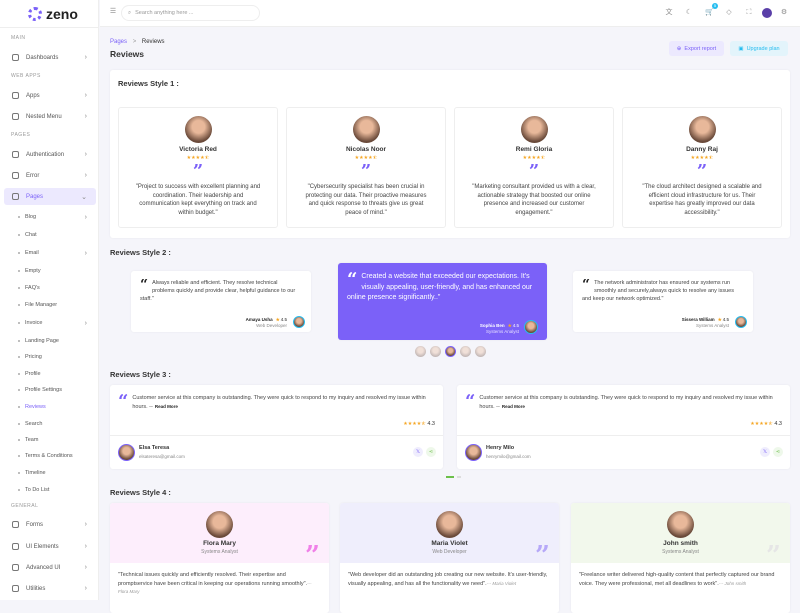 Image resolution: width=800 pixels, height=613 pixels. What do you see at coordinates (50, 175) in the screenshot?
I see `sidebar-item-error: Error ›` at bounding box center [50, 175].